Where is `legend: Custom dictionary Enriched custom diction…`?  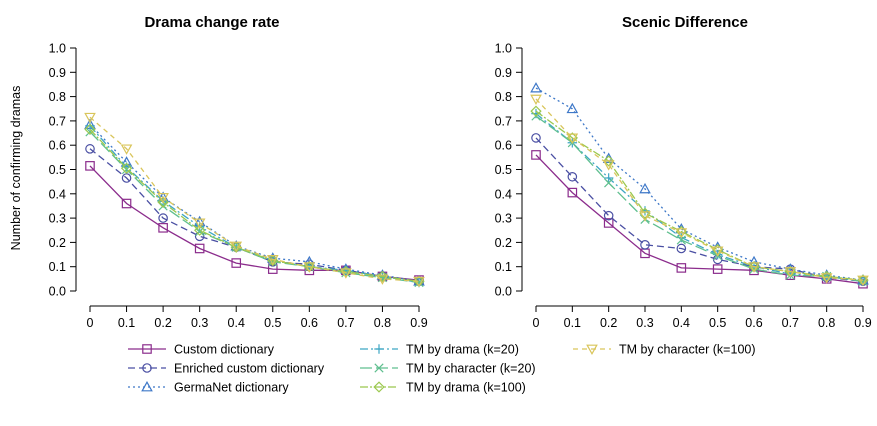
legend: Custom dictionary Enriched custom diction… is located at coordinates (442, 369).